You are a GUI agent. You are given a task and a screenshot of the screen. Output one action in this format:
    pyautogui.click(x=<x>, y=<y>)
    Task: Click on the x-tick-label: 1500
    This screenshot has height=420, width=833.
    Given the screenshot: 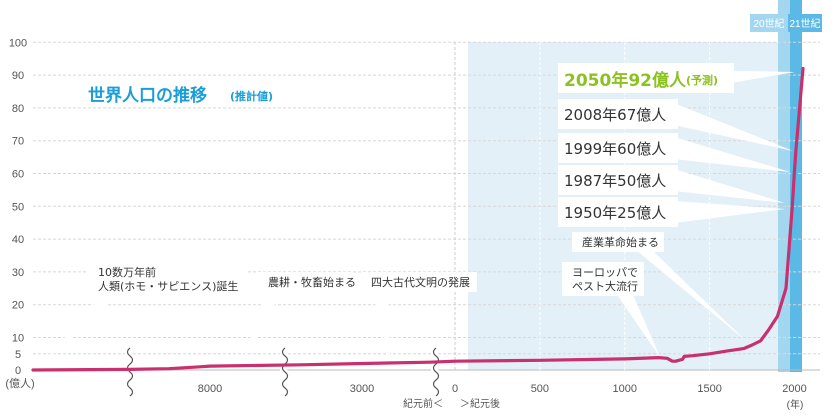 What is the action you would take?
    pyautogui.click(x=709, y=389)
    